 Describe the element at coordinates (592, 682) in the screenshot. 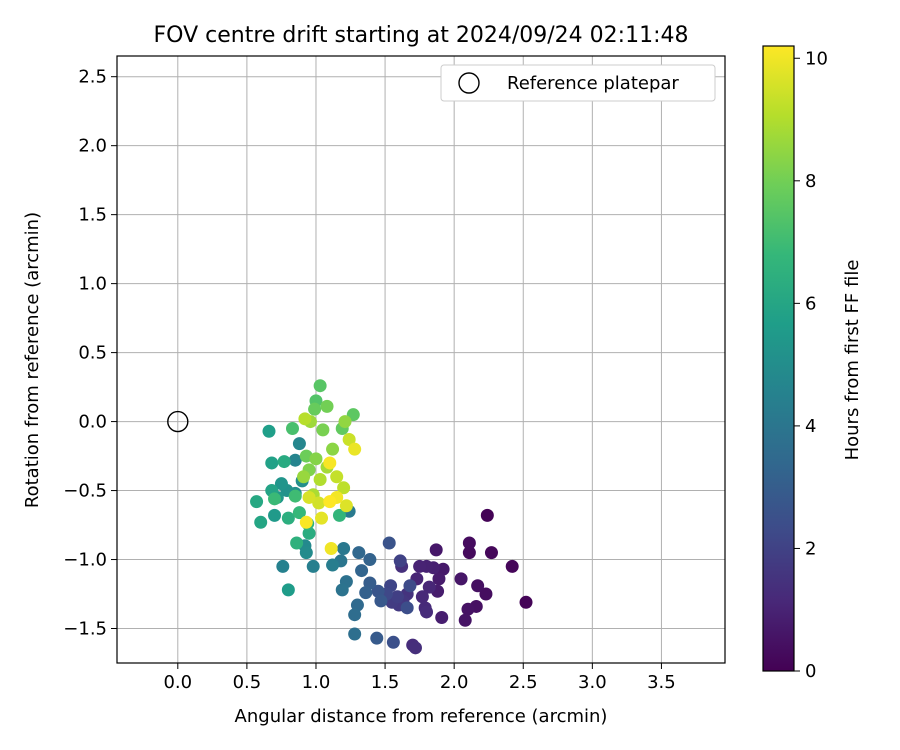

I see `x-tick-label: 3.0` at that location.